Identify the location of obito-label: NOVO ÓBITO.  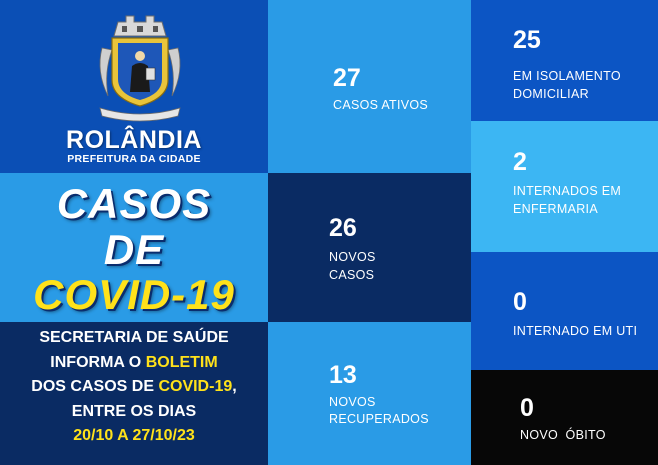
(563, 435).